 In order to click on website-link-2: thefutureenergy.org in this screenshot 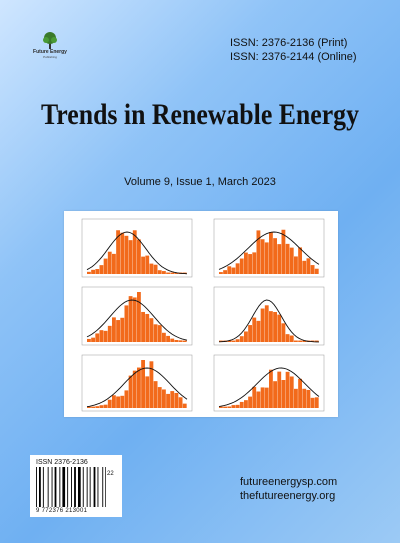, I will do `click(288, 496)`.